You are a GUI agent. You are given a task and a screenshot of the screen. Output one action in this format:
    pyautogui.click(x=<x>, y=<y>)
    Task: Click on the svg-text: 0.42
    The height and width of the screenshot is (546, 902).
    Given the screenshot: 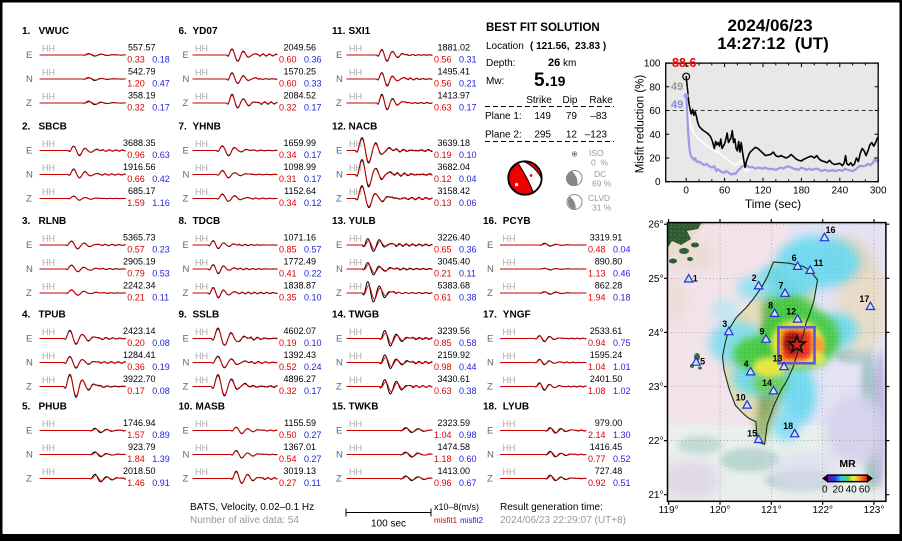 What is the action you would take?
    pyautogui.click(x=161, y=179)
    